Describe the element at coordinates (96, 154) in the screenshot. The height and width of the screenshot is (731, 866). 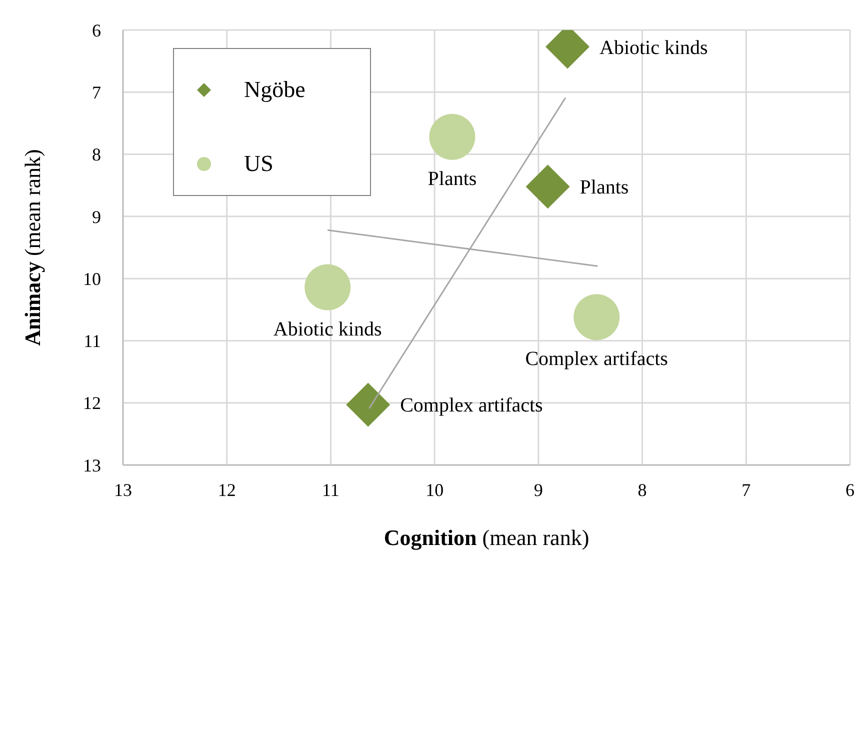
I see `y-tick-label: 8` at that location.